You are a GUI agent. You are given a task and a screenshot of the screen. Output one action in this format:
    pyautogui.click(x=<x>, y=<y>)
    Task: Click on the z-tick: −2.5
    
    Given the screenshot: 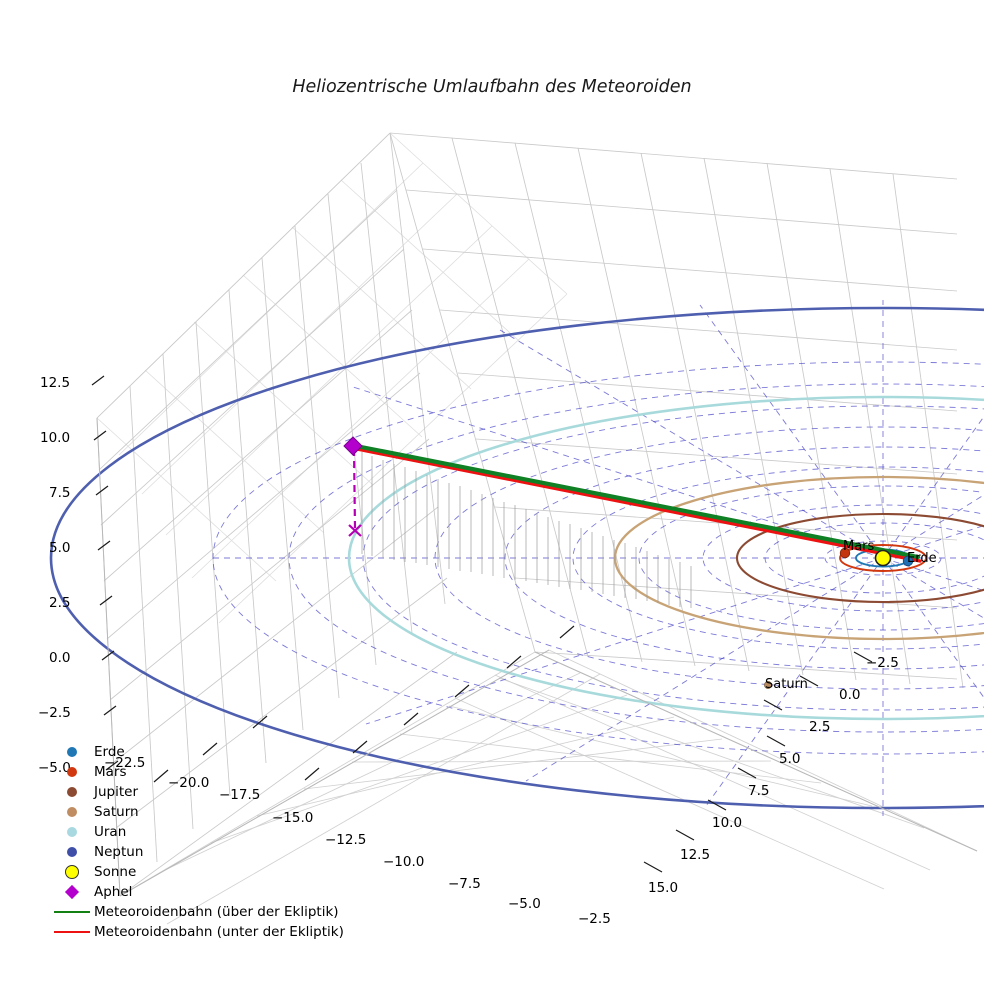 What is the action you would take?
    pyautogui.click(x=54, y=713)
    